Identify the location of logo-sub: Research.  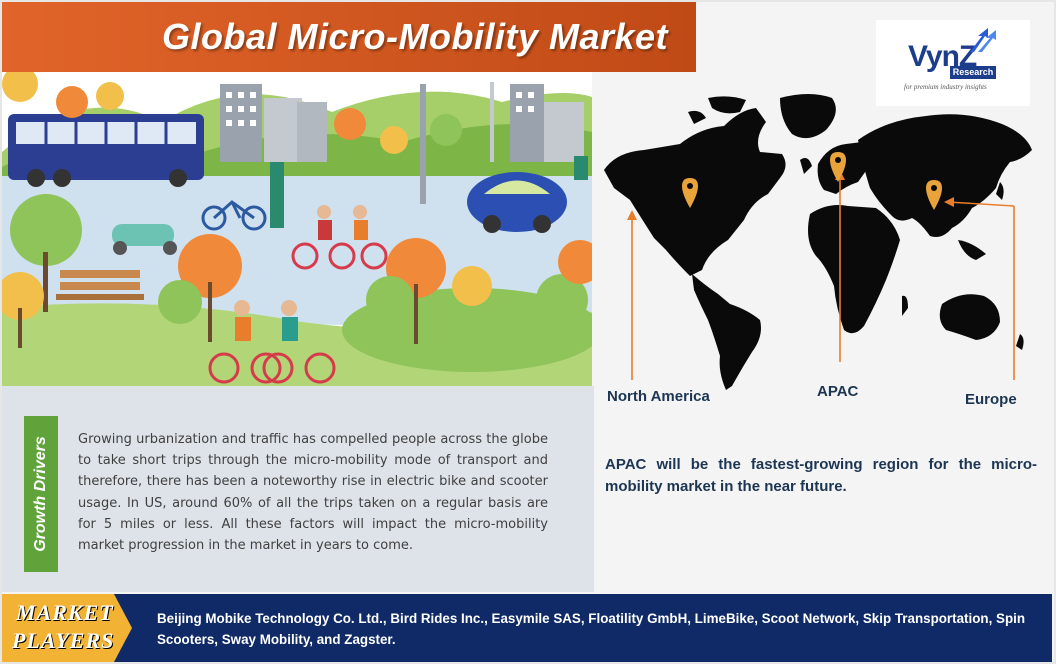
(973, 72).